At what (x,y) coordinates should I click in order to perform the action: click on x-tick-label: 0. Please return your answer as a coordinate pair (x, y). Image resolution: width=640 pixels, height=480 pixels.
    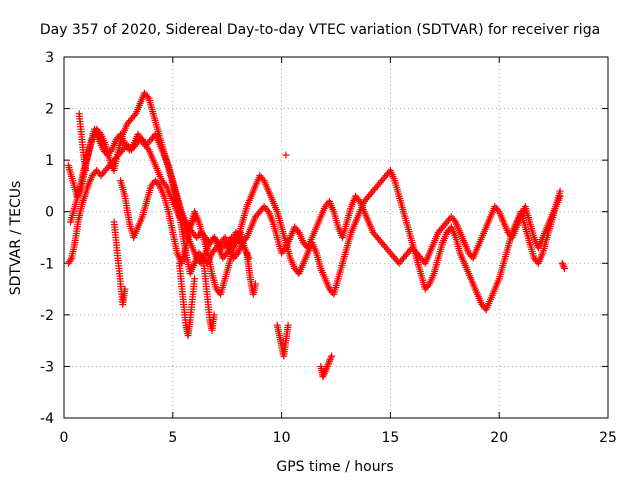
    Looking at the image, I should click on (64, 438).